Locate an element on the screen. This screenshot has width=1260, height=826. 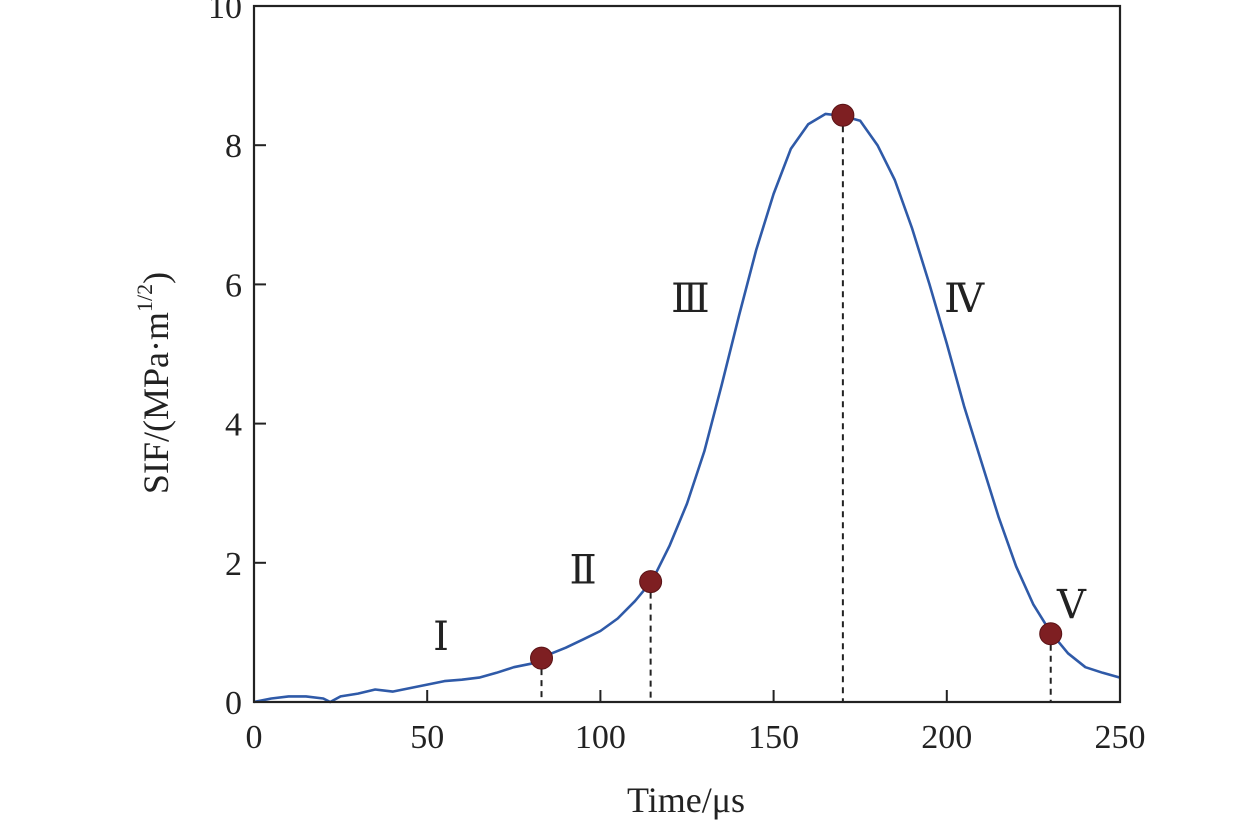
stage-label-2: Ⅱ is located at coordinates (582, 570).